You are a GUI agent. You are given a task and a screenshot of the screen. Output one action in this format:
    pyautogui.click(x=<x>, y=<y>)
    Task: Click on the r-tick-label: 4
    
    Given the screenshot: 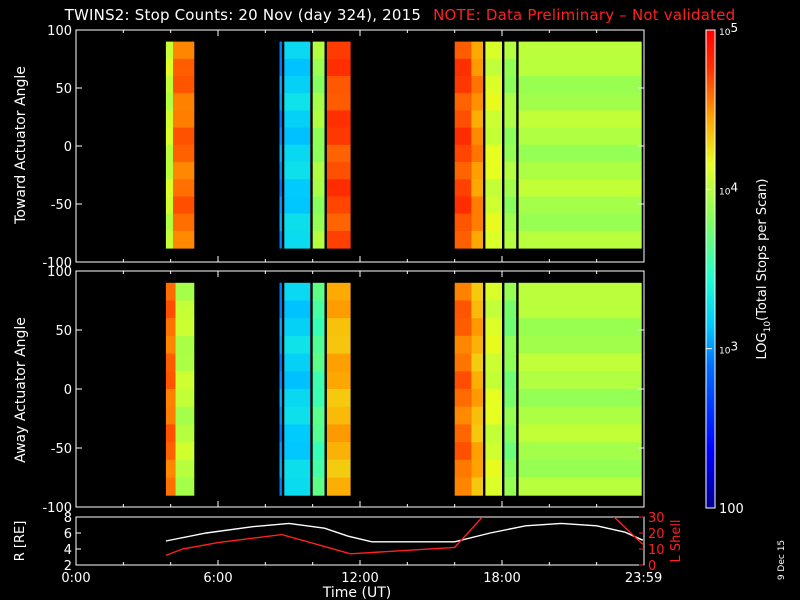 What is the action you would take?
    pyautogui.click(x=68, y=550)
    